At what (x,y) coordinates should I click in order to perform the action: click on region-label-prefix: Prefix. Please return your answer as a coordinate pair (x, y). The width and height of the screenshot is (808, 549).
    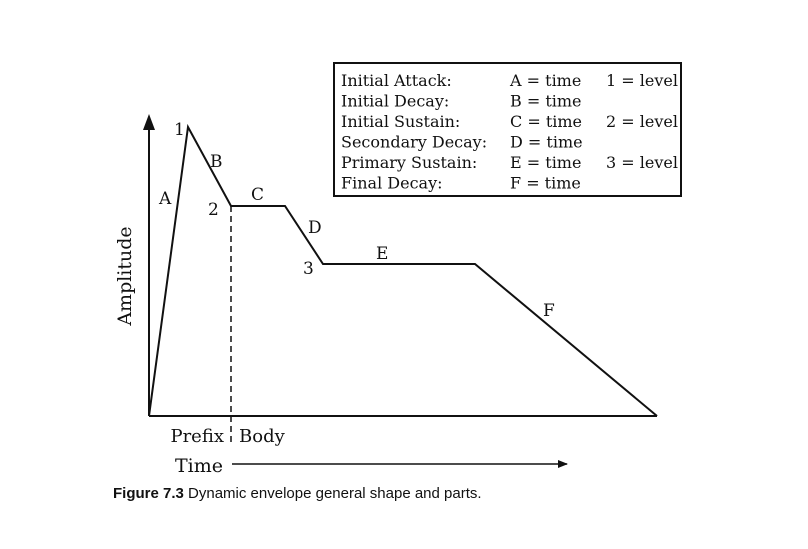
    Looking at the image, I should click on (197, 436).